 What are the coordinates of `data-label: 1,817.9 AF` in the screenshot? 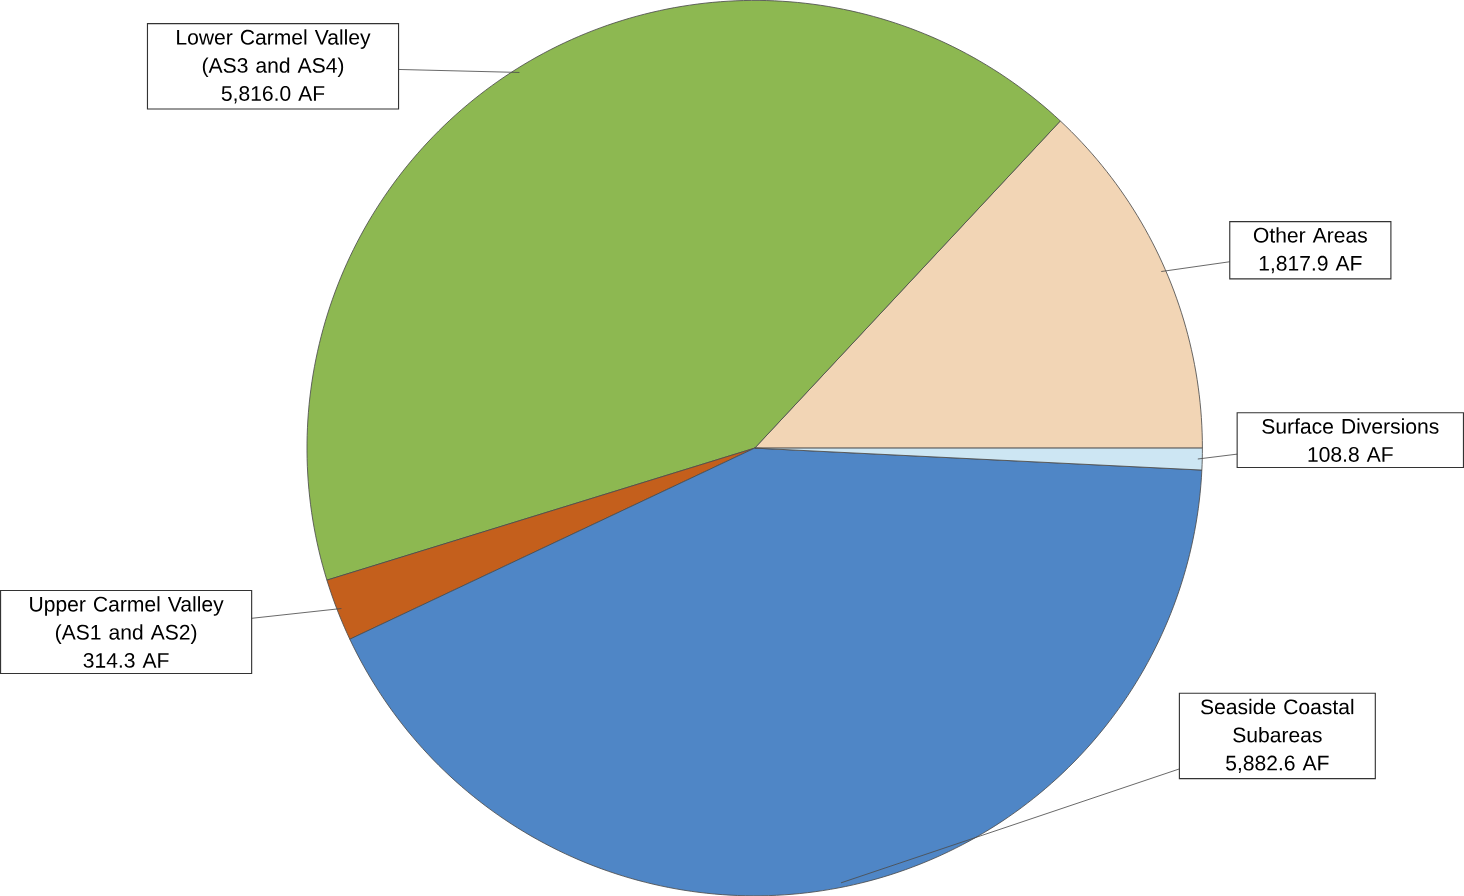 It's located at (1310, 264).